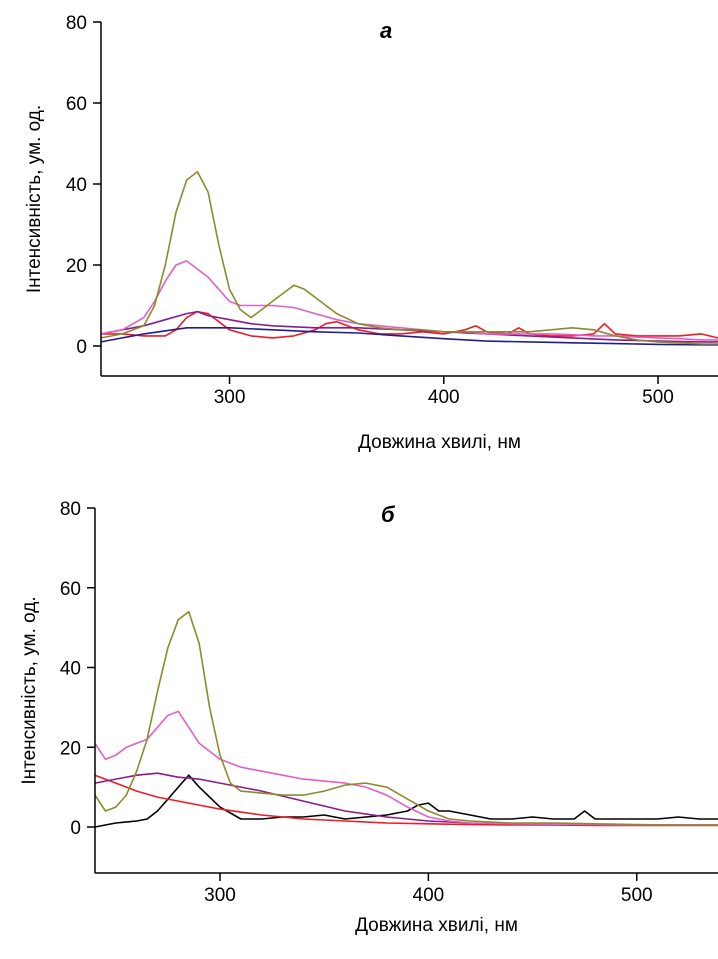 This screenshot has height=959, width=718. Describe the element at coordinates (388, 514) in the screenshot. I see `panel-letter-b: б` at that location.